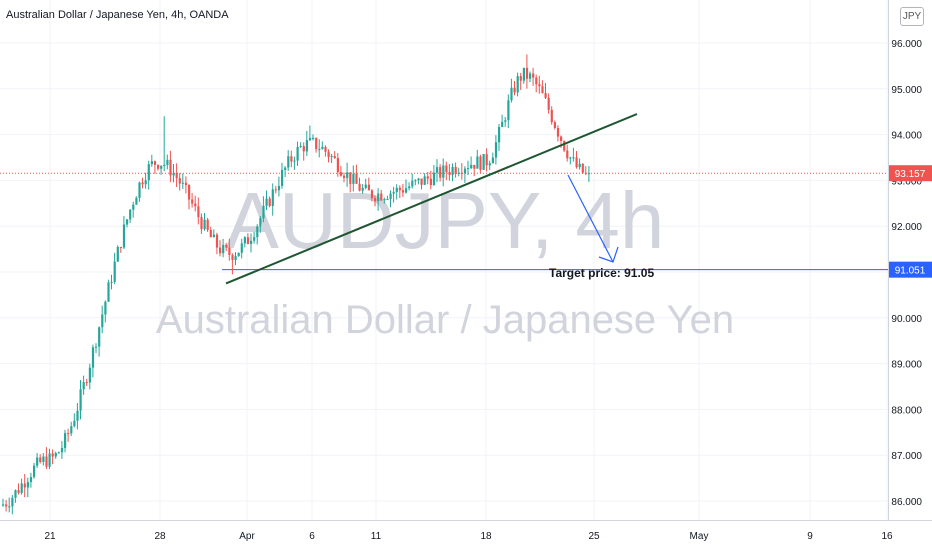 This screenshot has width=932, height=555. Describe the element at coordinates (593, 218) in the screenshot. I see `projection-arrow` at that location.